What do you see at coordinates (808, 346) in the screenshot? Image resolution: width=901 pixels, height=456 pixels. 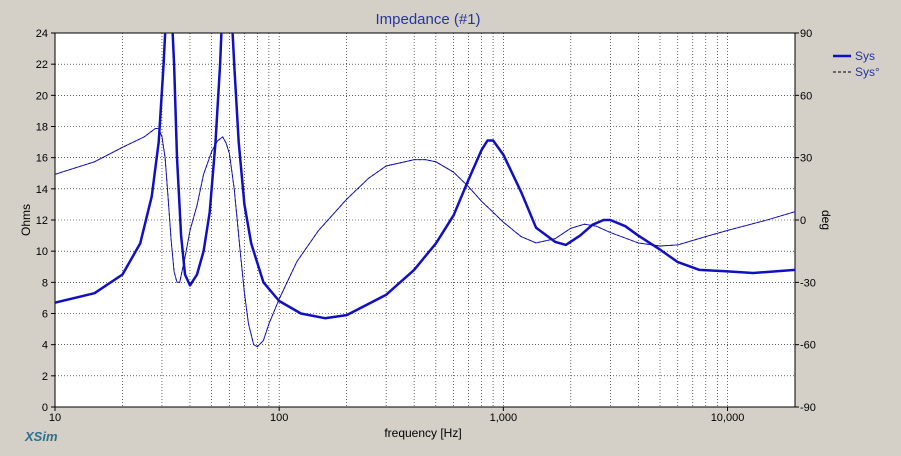 I see `y2-tick-label: -60` at bounding box center [808, 346].